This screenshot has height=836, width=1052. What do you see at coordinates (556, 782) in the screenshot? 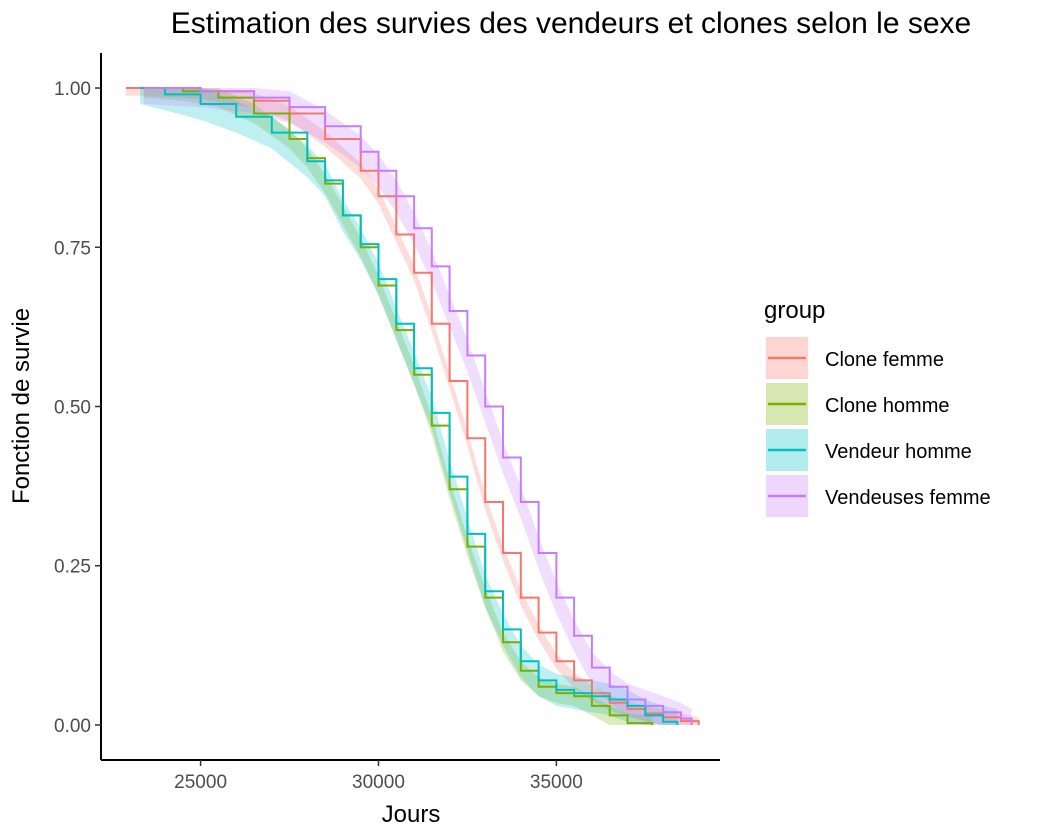
I see `x-tick-label: 35000` at bounding box center [556, 782].